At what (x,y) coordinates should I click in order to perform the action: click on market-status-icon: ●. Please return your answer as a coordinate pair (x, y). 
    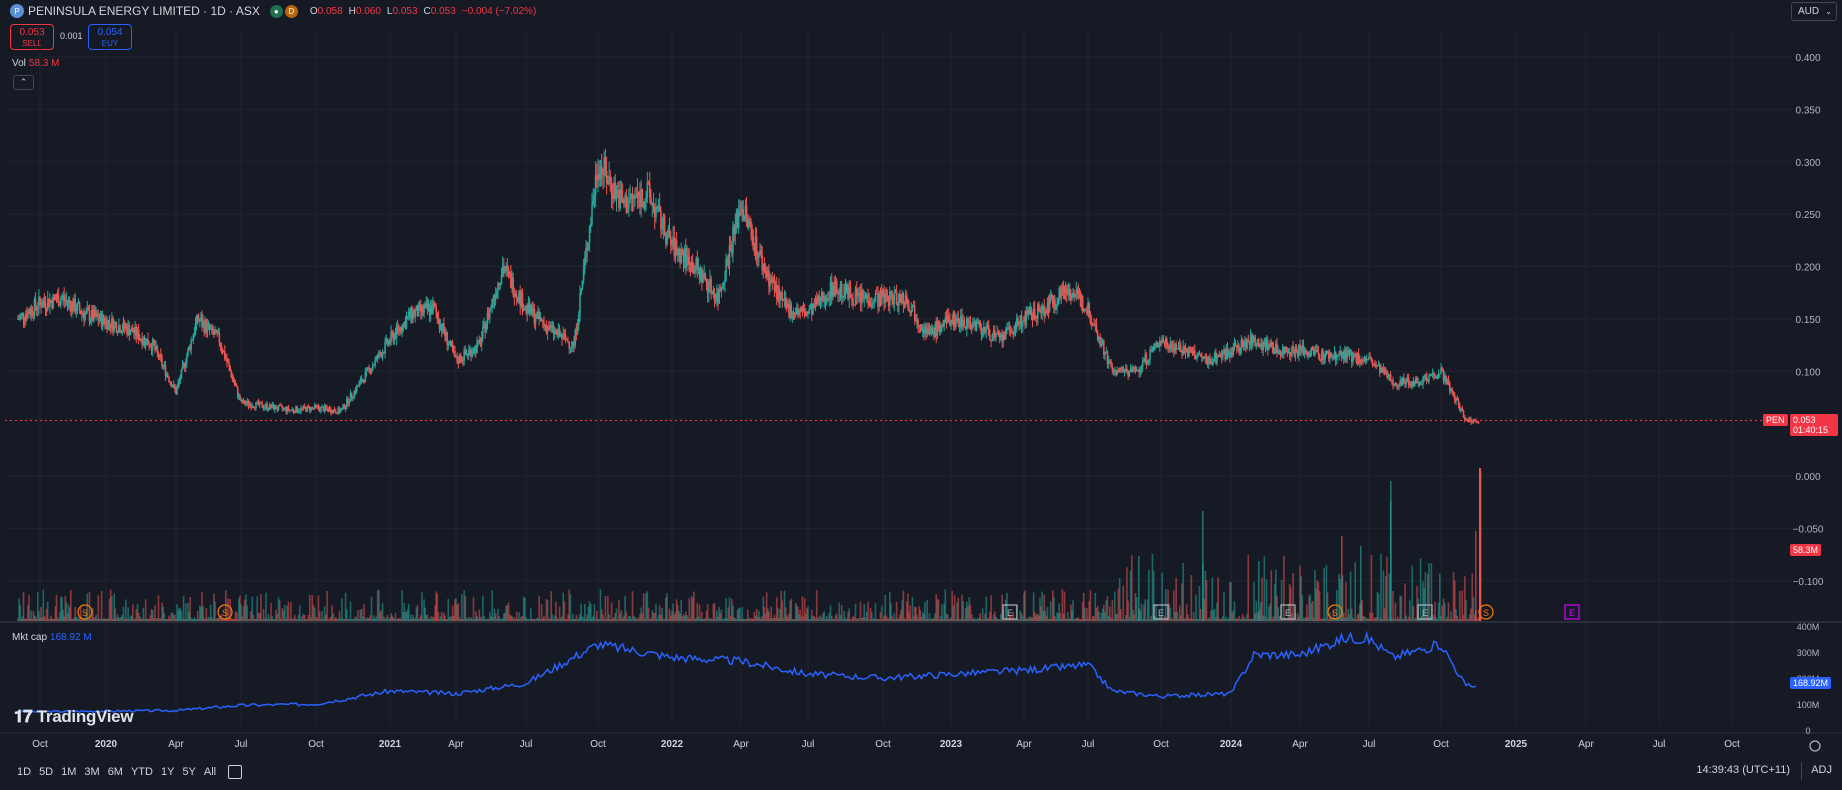
    Looking at the image, I should click on (276, 11).